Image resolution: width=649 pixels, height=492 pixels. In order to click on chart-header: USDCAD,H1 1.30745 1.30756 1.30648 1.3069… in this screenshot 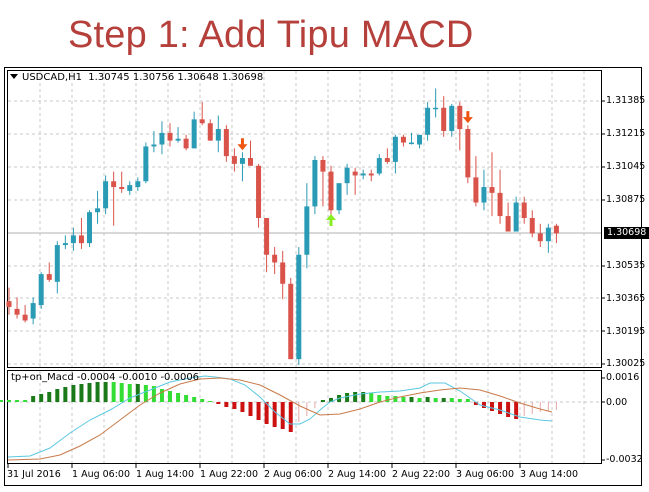, I will do `click(136, 77)`.